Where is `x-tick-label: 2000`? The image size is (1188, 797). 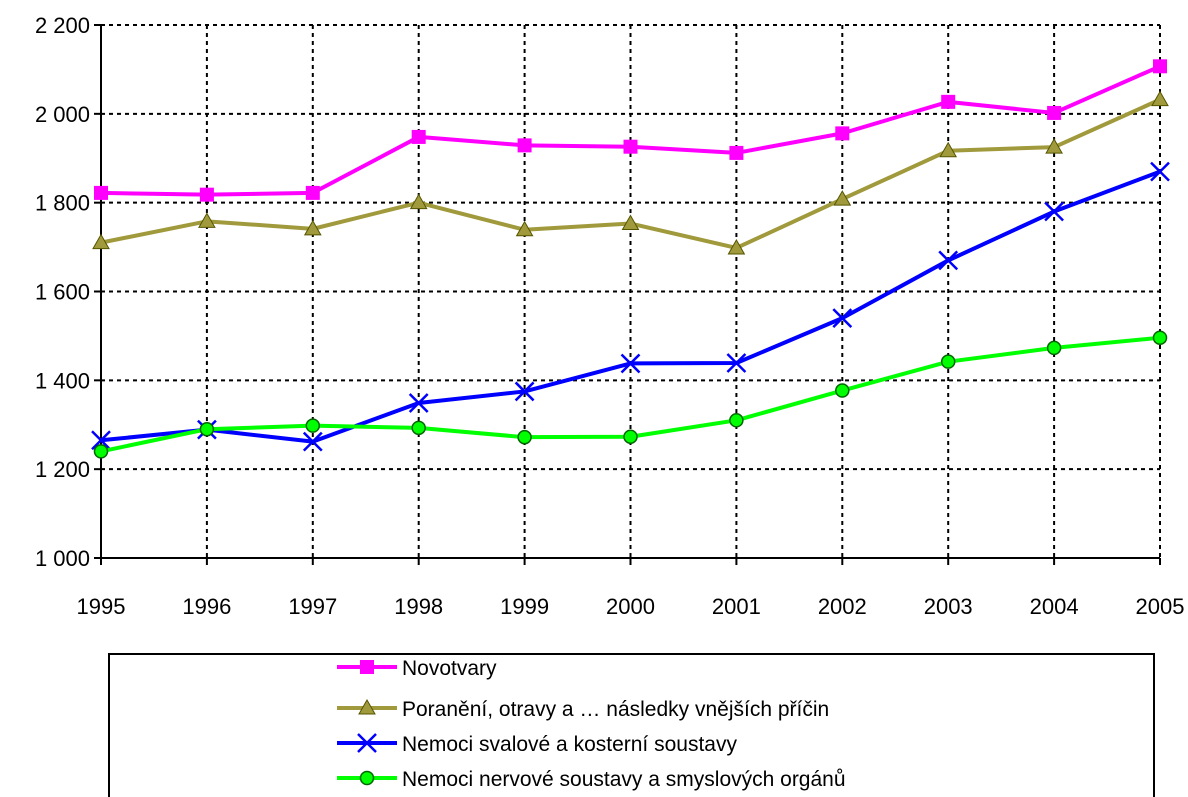 x-tick-label: 2000 is located at coordinates (630, 606).